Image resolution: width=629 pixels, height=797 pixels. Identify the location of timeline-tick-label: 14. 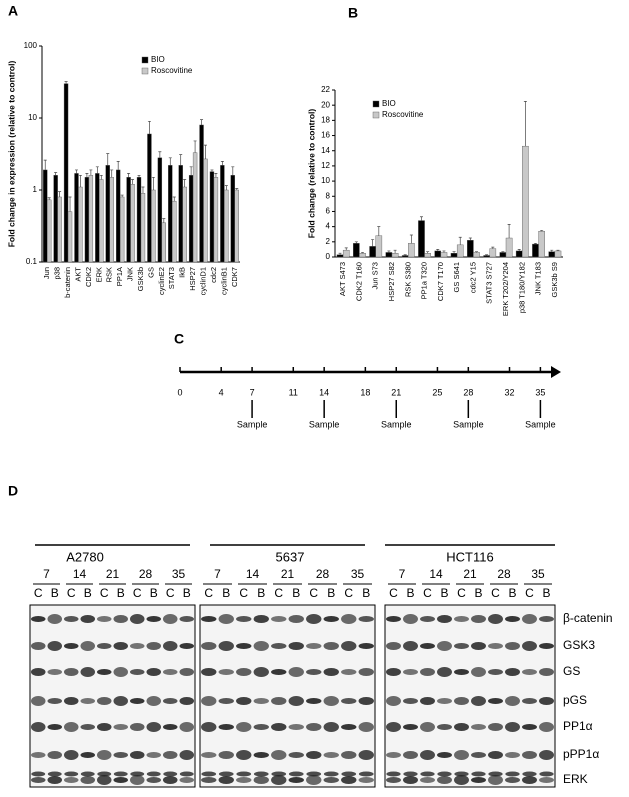
(324, 392).